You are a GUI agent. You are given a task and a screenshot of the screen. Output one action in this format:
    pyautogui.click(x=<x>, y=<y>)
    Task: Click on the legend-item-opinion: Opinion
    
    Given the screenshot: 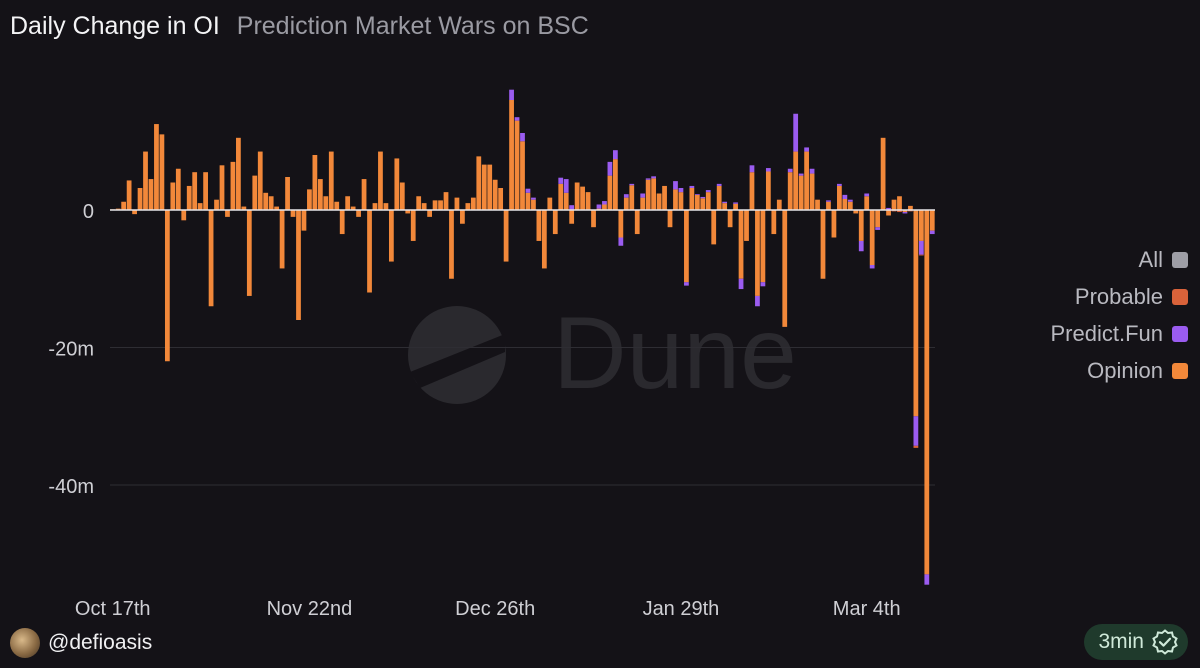 What is the action you would take?
    pyautogui.click(x=1137, y=370)
    